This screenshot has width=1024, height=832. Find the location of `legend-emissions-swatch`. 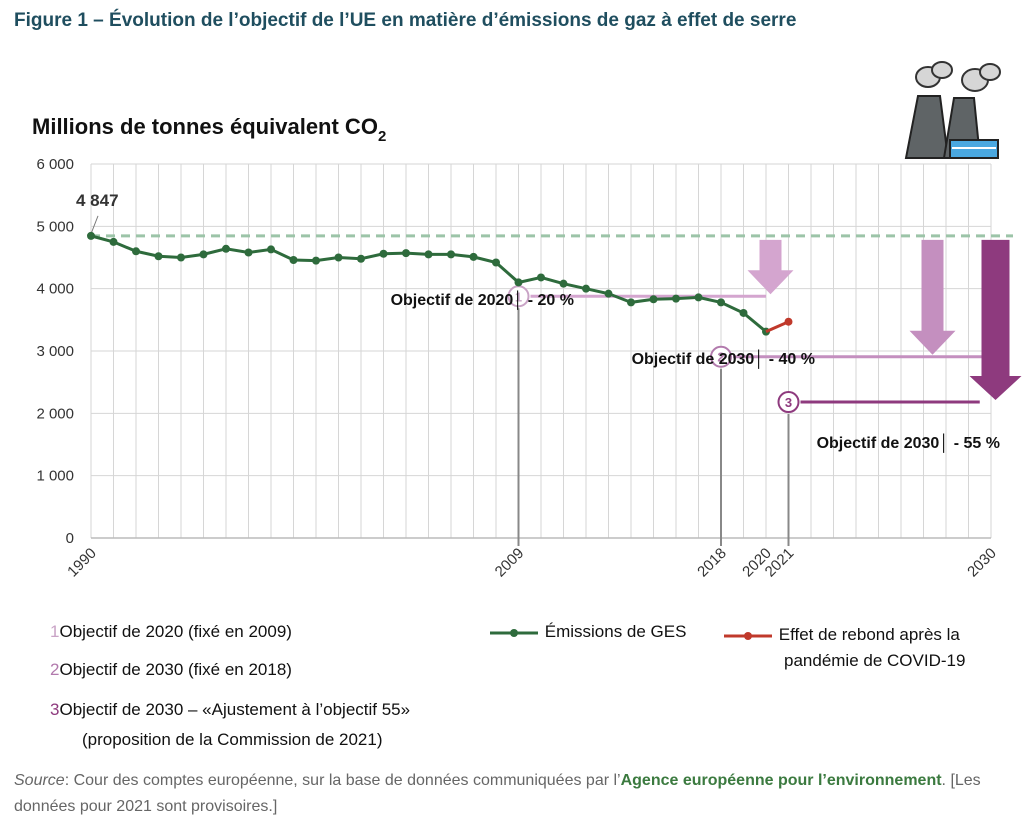

legend-emissions-swatch is located at coordinates (514, 632).